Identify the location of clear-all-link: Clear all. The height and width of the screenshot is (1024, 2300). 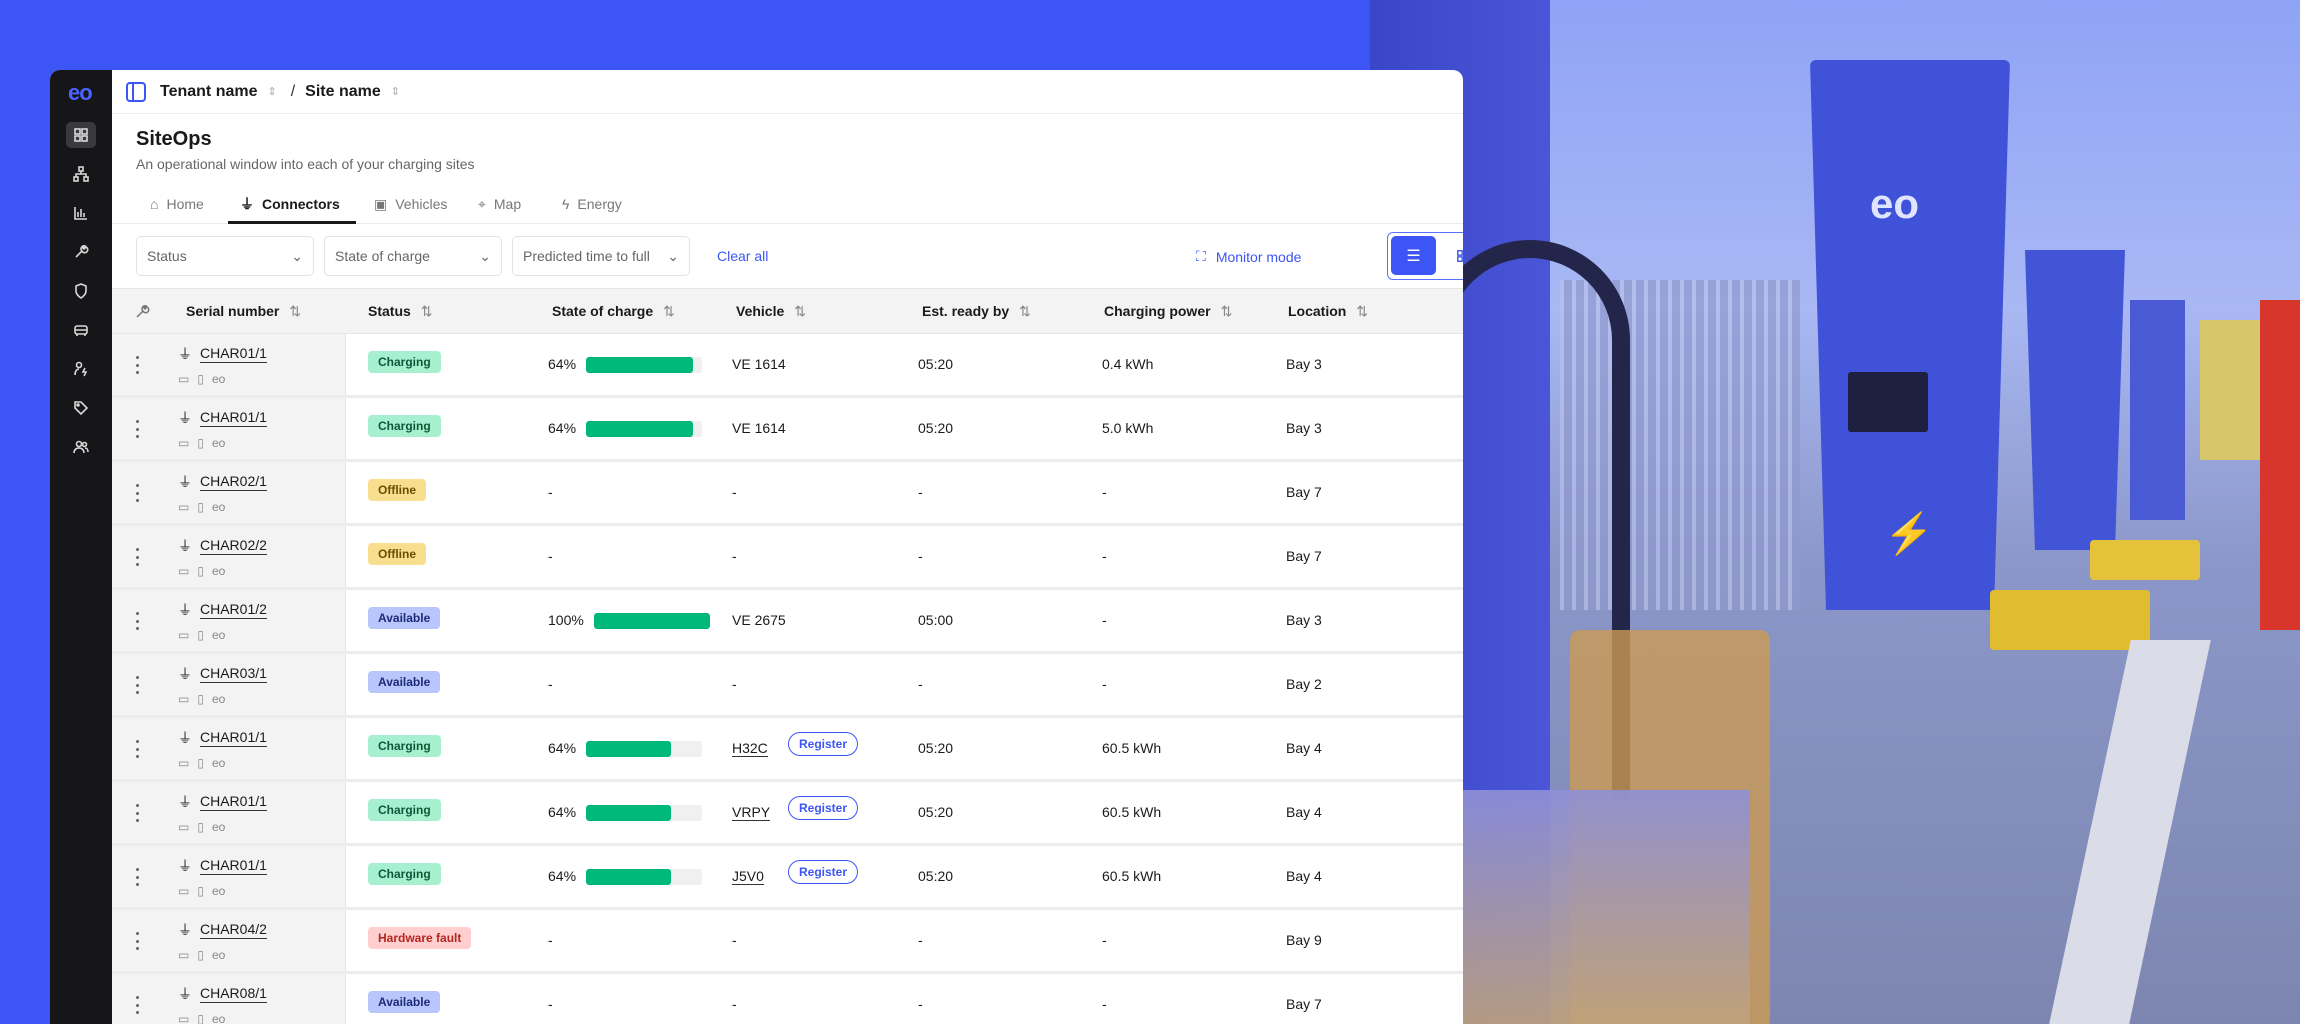
(743, 256).